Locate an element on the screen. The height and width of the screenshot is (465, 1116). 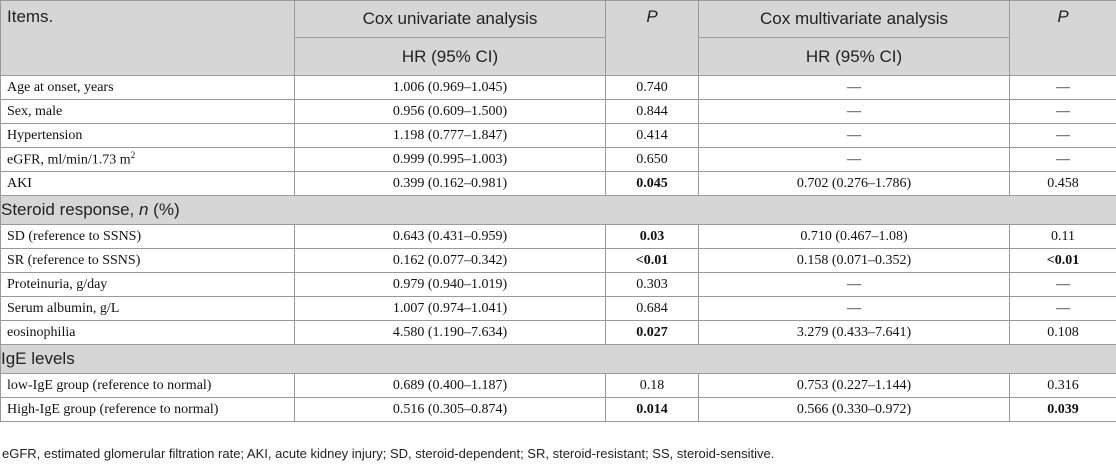
univariate-p: <0.01 is located at coordinates (652, 260).